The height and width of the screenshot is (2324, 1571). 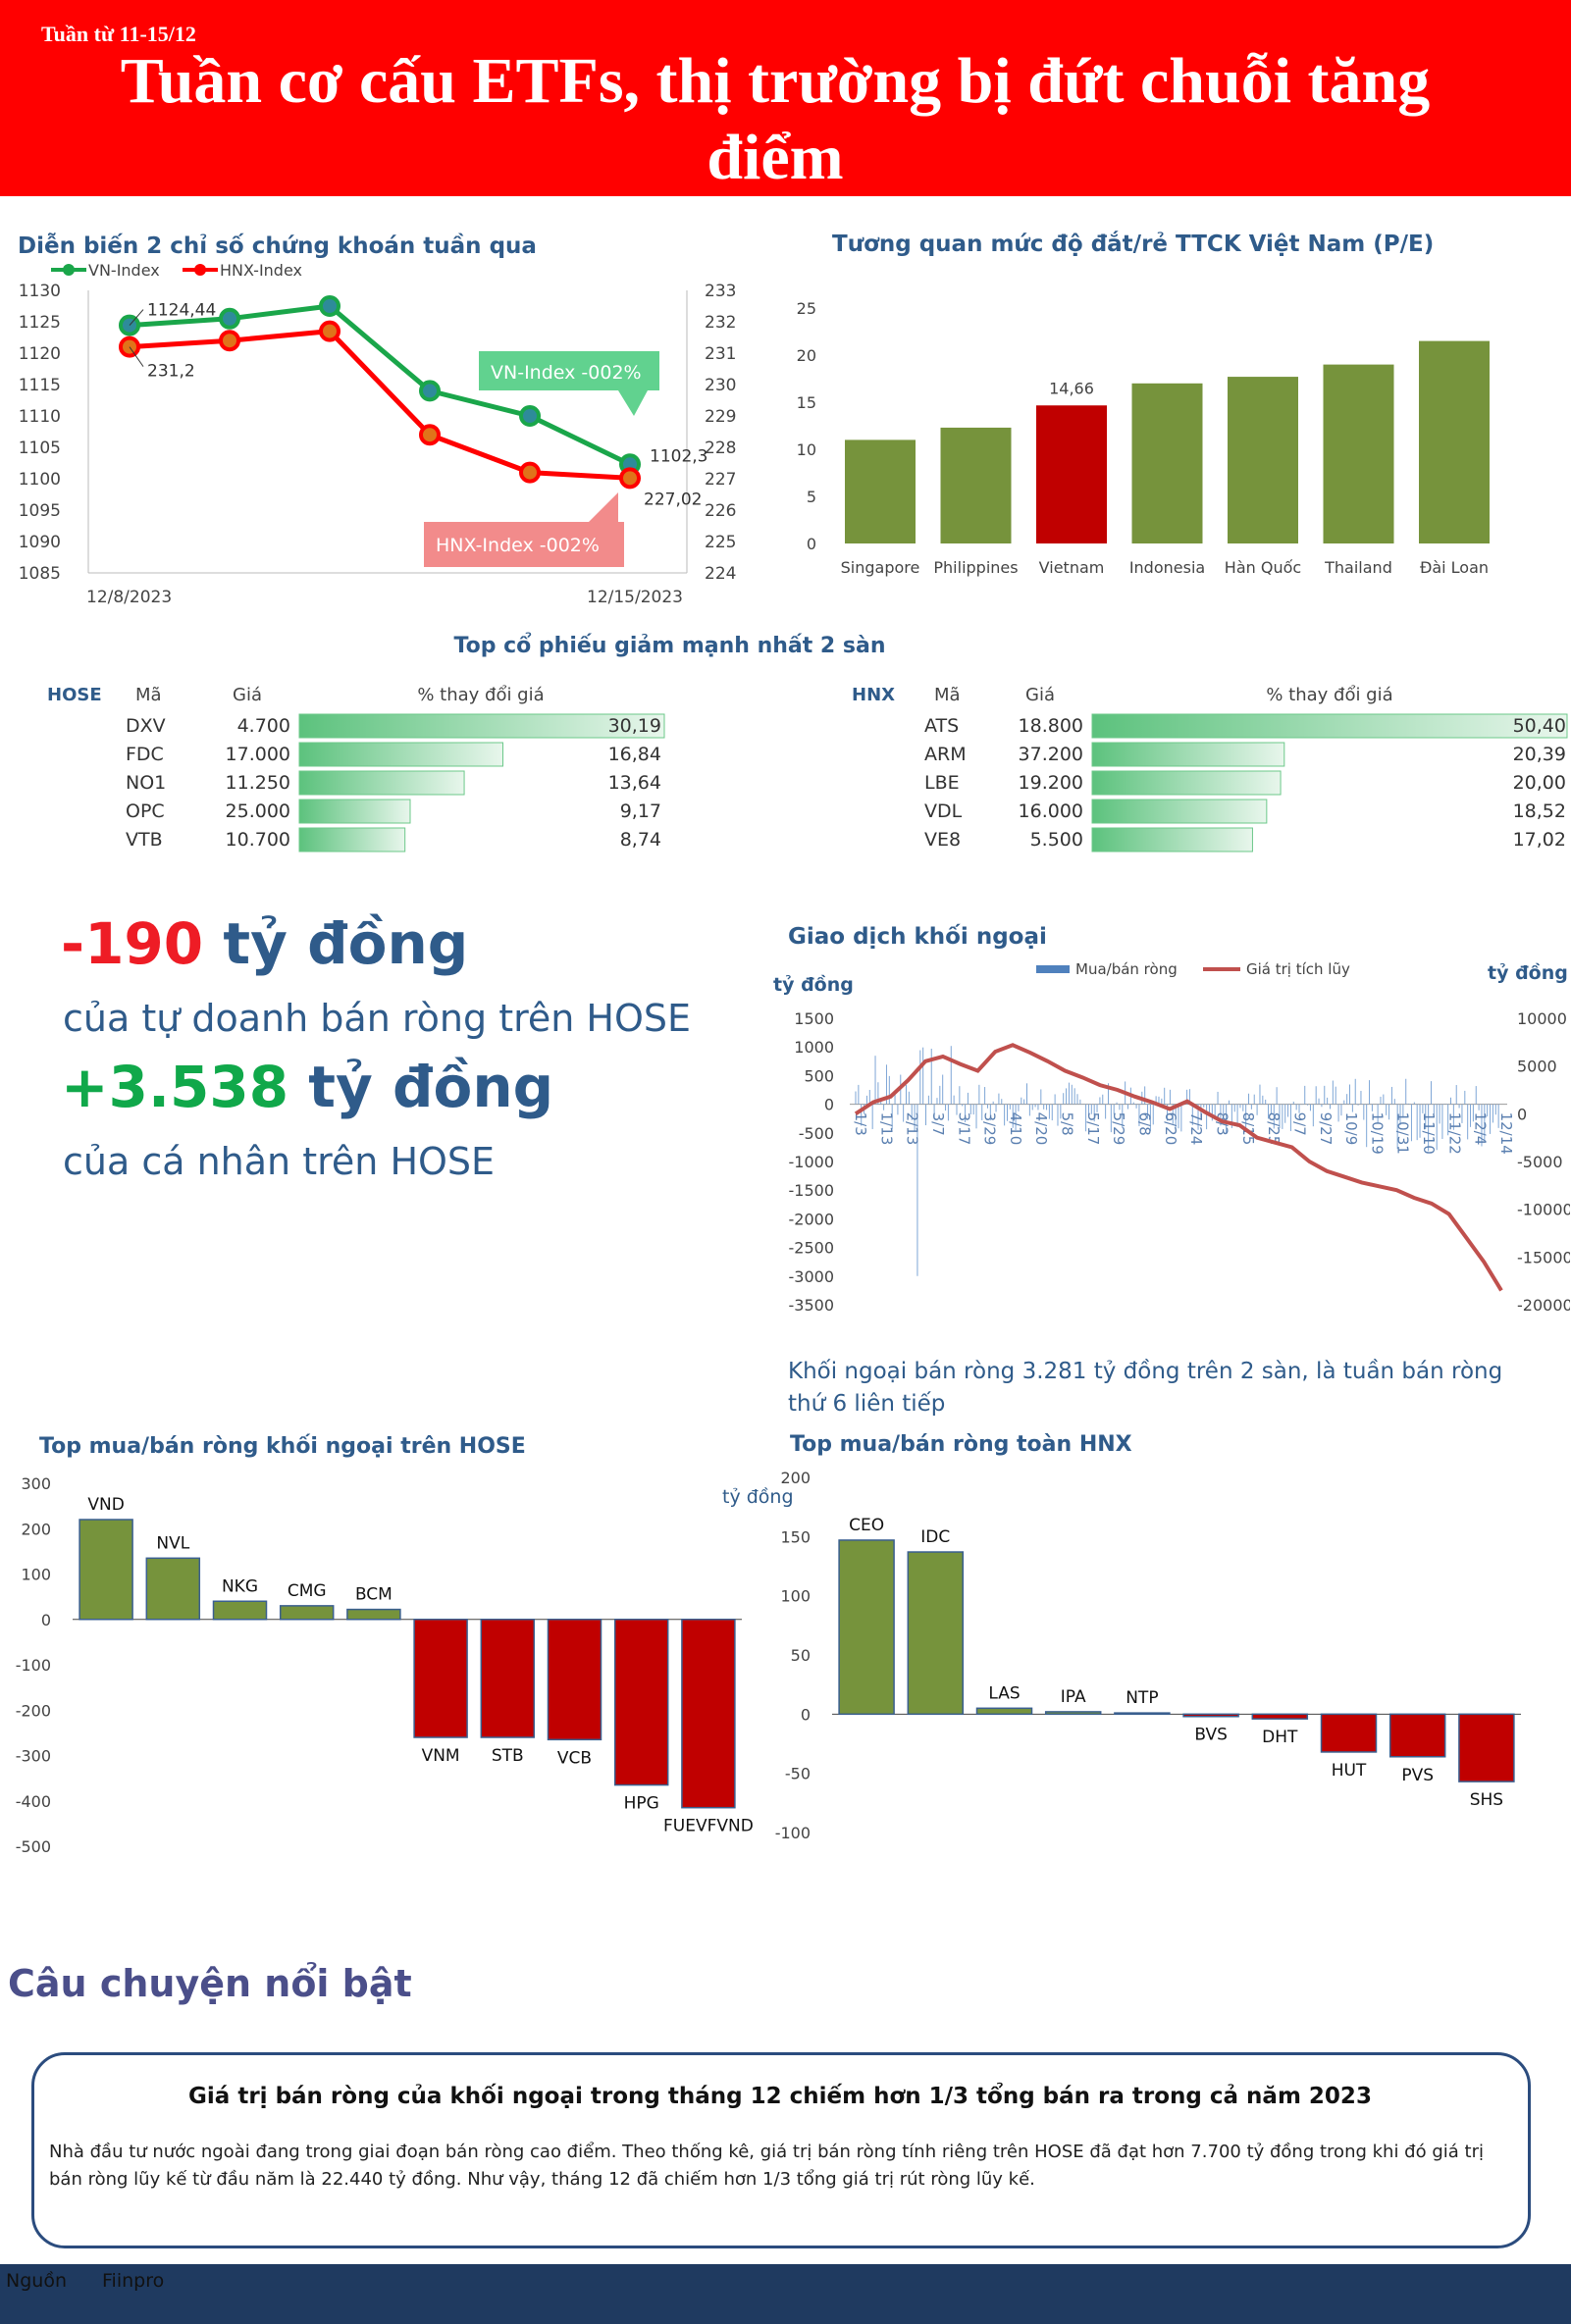 I want to click on left-tick-label: 1110, so click(x=40, y=417).